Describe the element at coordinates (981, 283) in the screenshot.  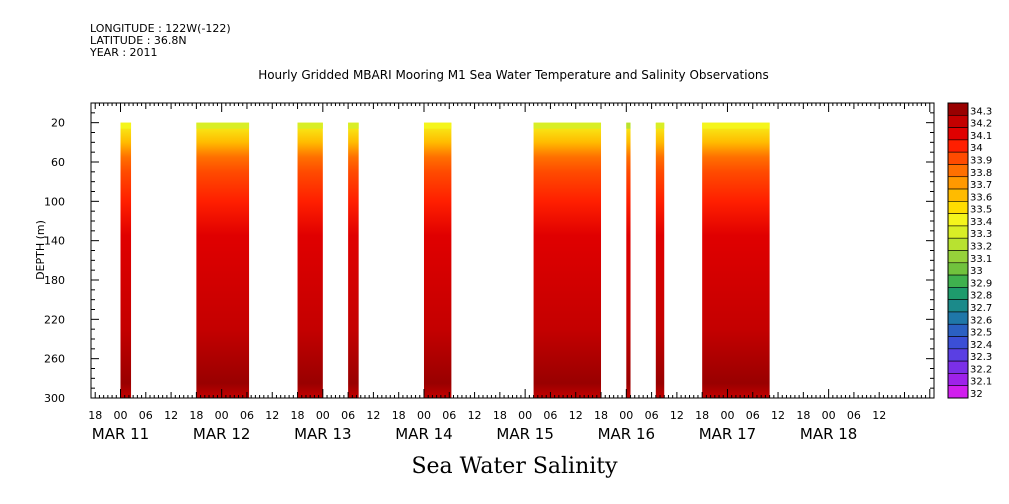
I see `colorbar-label: 32.9` at that location.